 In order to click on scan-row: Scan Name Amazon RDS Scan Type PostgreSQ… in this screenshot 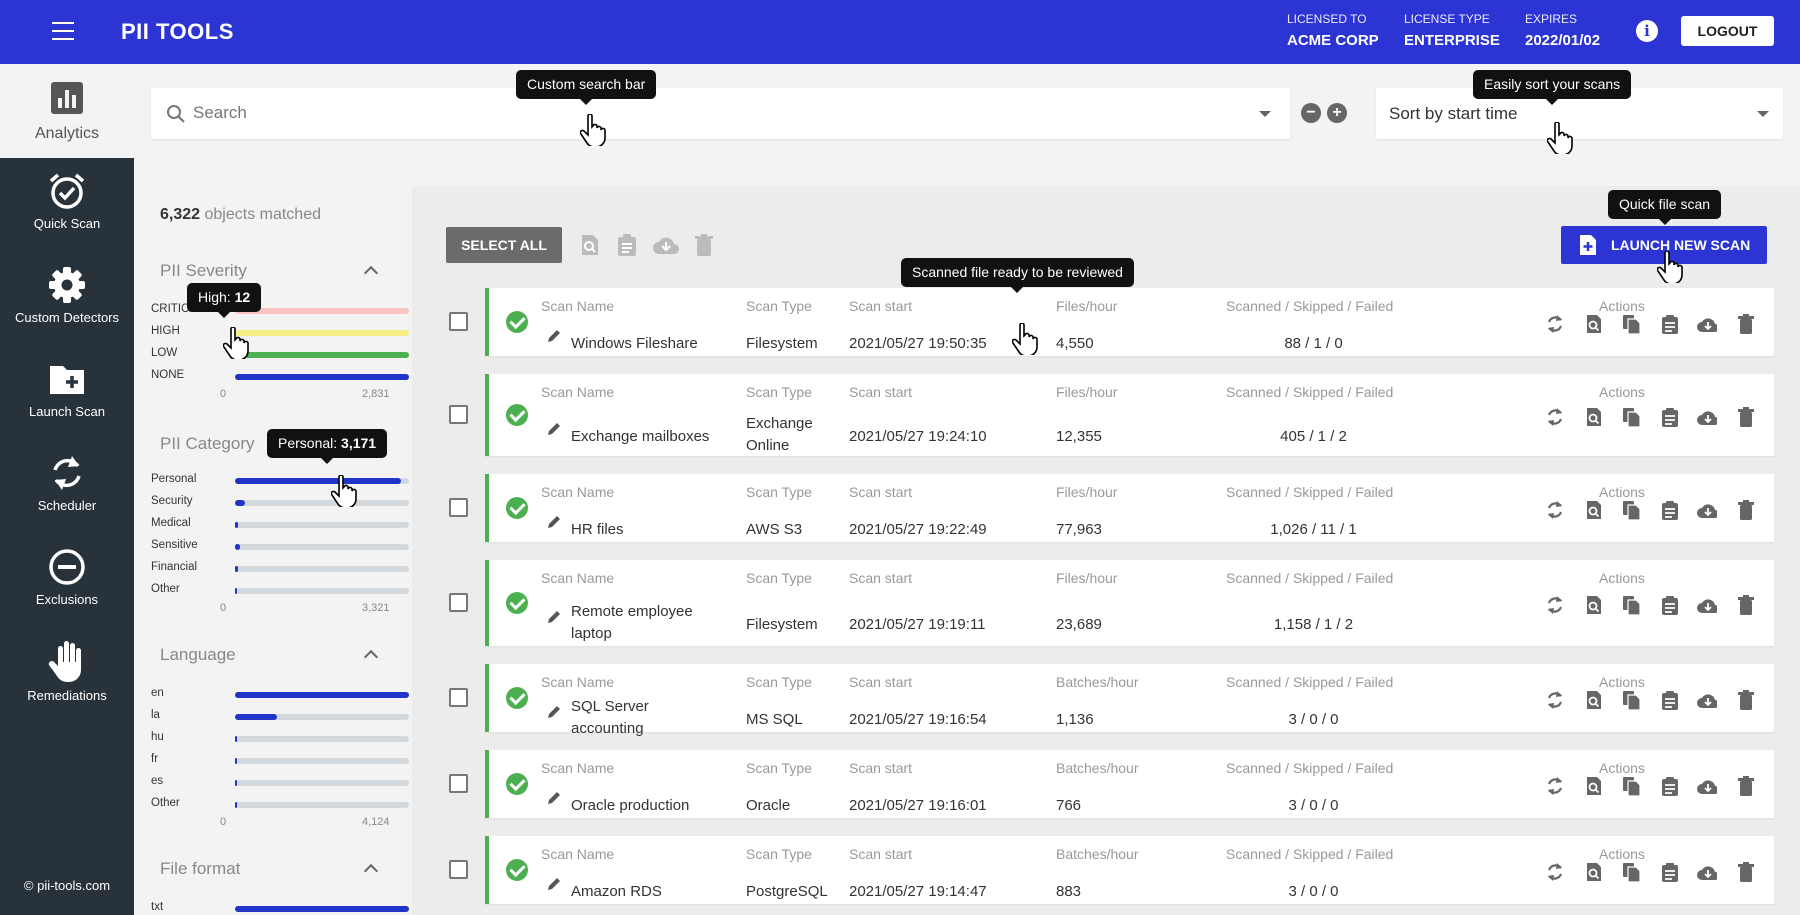, I will do `click(1129, 870)`.